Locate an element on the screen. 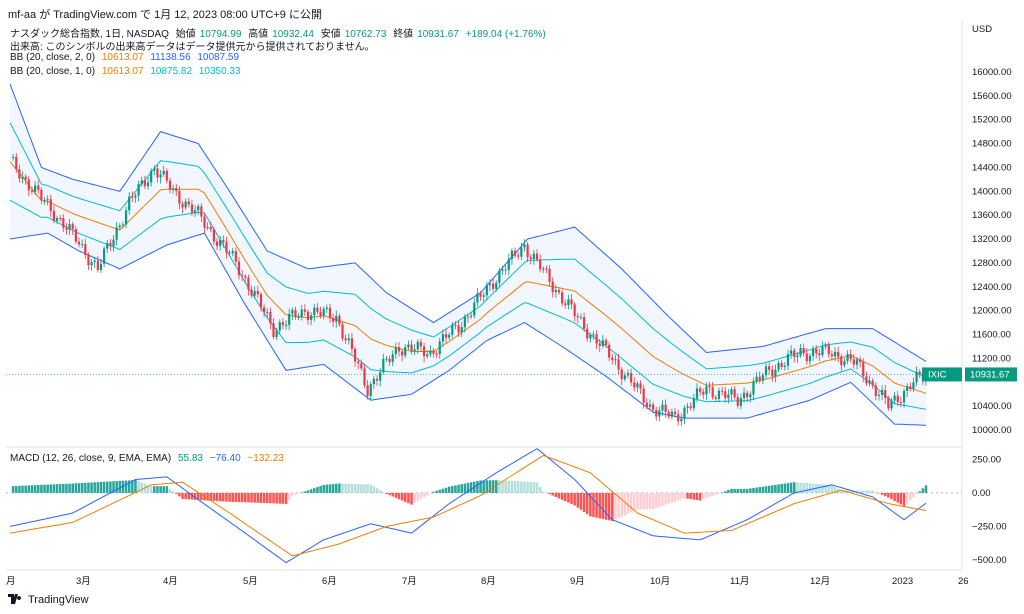 This screenshot has height=614, width=1024. time-tick-label: 3月 is located at coordinates (83, 581).